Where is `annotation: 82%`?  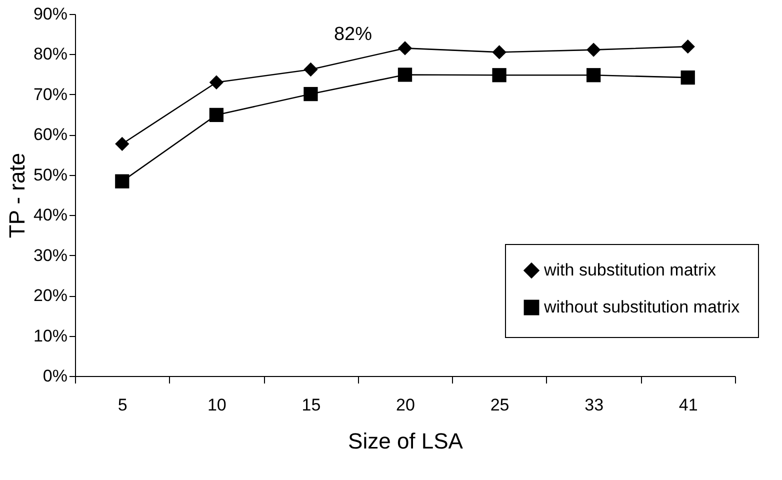
annotation: 82% is located at coordinates (353, 35).